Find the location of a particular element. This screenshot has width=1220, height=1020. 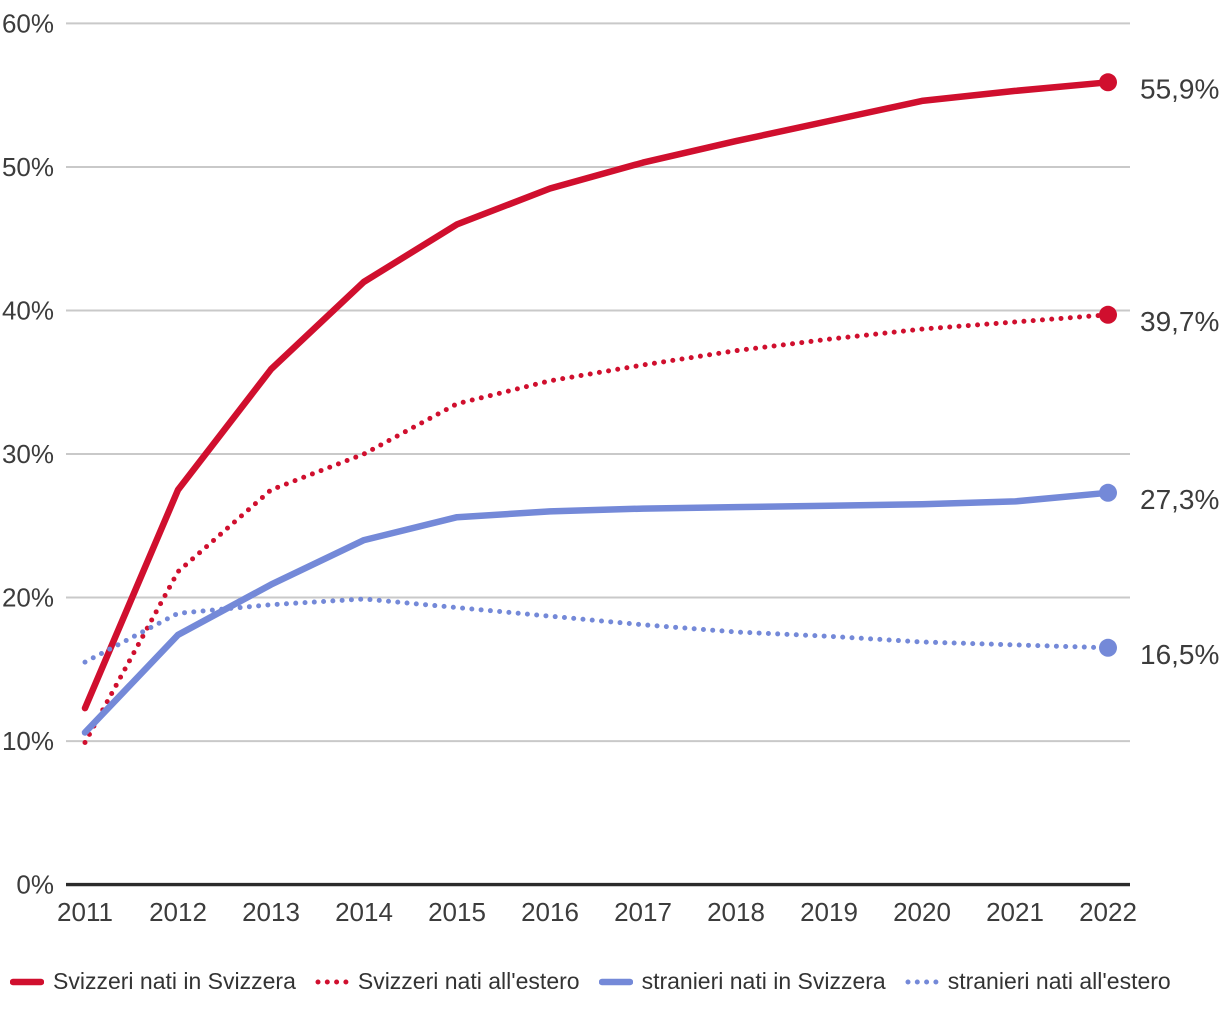

legend-swatch-solid-blue is located at coordinates (615, 981).